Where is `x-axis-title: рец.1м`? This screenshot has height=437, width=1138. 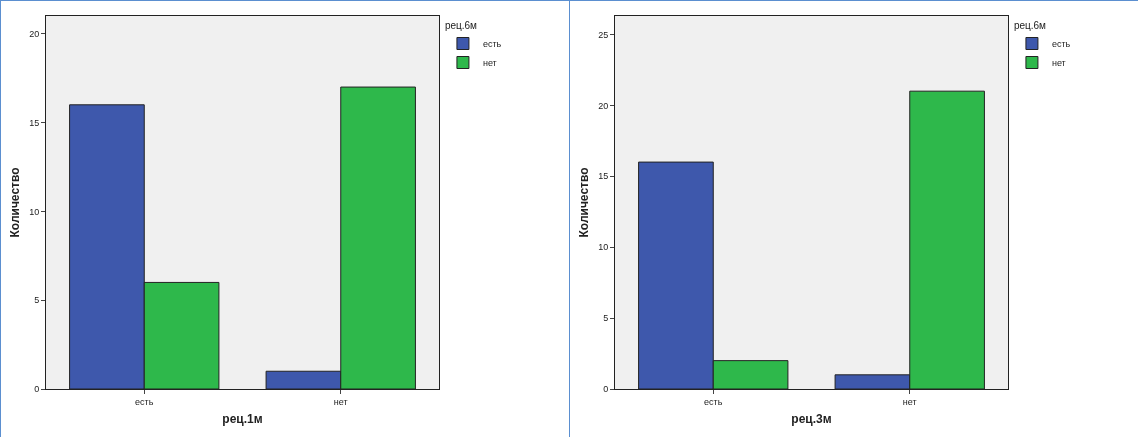
x-axis-title: рец.1м is located at coordinates (242, 418).